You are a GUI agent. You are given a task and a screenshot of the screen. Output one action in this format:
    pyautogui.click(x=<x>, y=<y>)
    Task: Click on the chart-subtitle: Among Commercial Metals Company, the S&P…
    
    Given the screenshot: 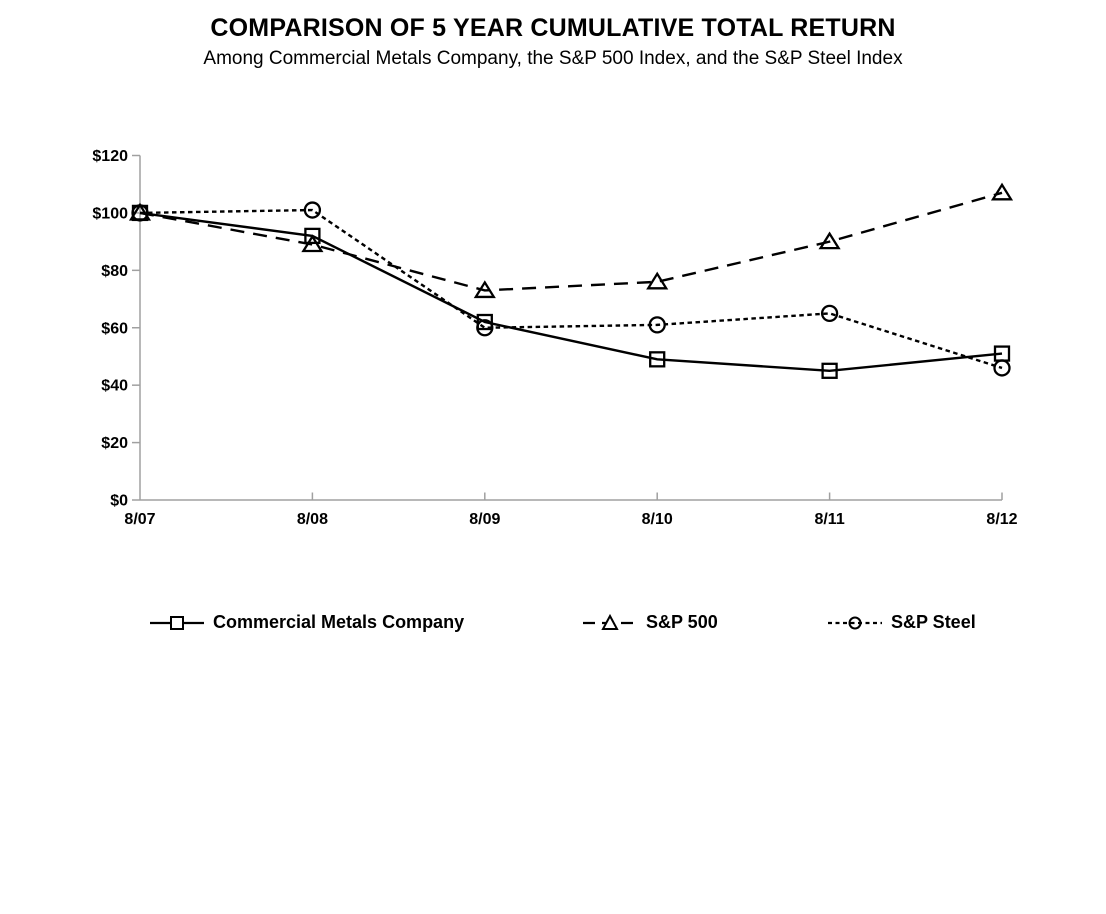 What is the action you would take?
    pyautogui.click(x=553, y=58)
    